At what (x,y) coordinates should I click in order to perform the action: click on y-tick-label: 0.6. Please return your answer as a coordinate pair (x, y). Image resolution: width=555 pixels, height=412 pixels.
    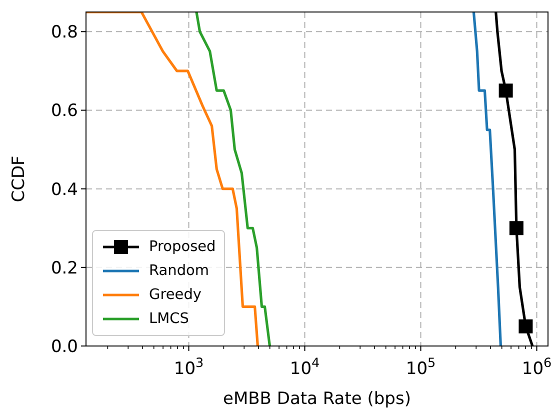
    Looking at the image, I should click on (64, 111).